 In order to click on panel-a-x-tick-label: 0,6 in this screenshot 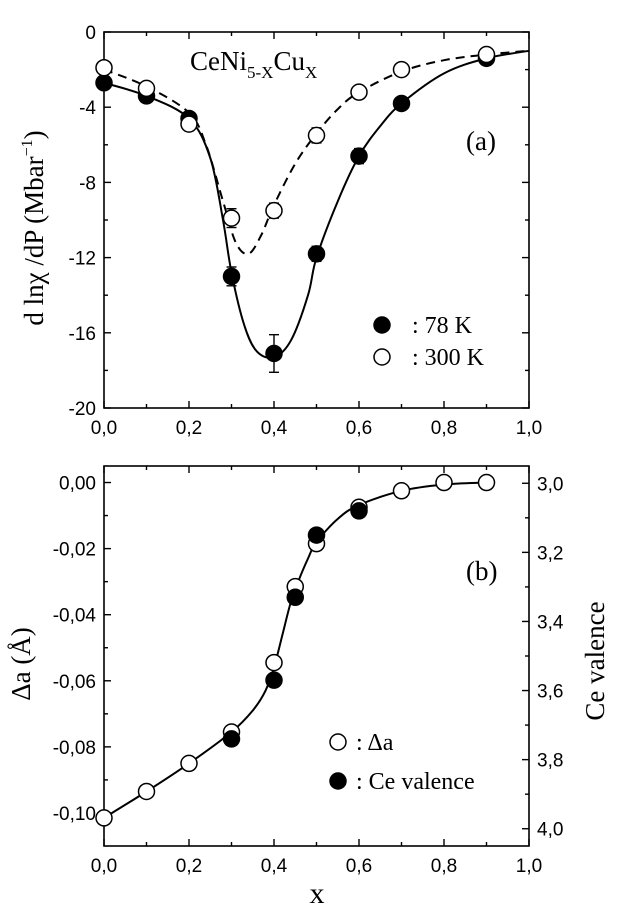, I will do `click(359, 428)`.